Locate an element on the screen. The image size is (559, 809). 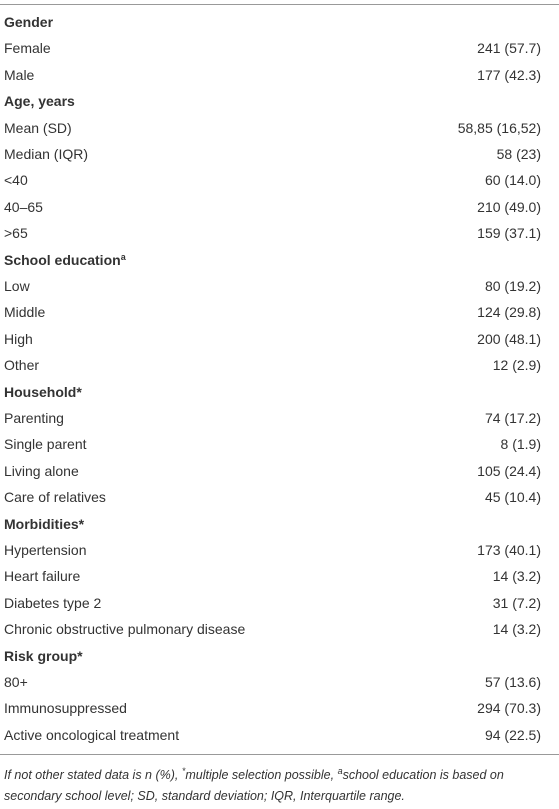
section-title-cell: Household* is located at coordinates (43, 392).